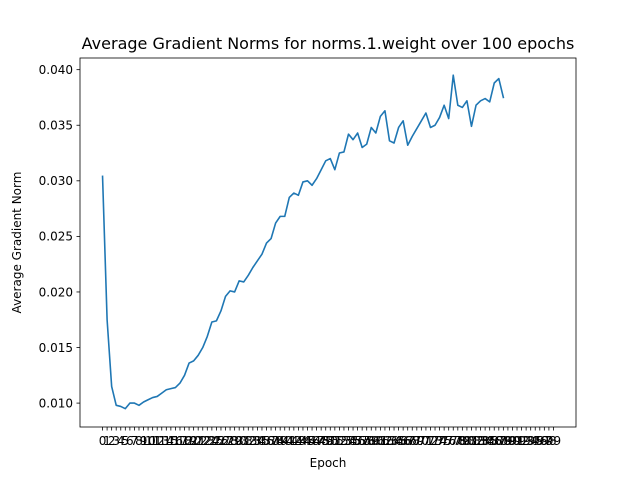  I want to click on x-tick-label: 20, so click(193, 441).